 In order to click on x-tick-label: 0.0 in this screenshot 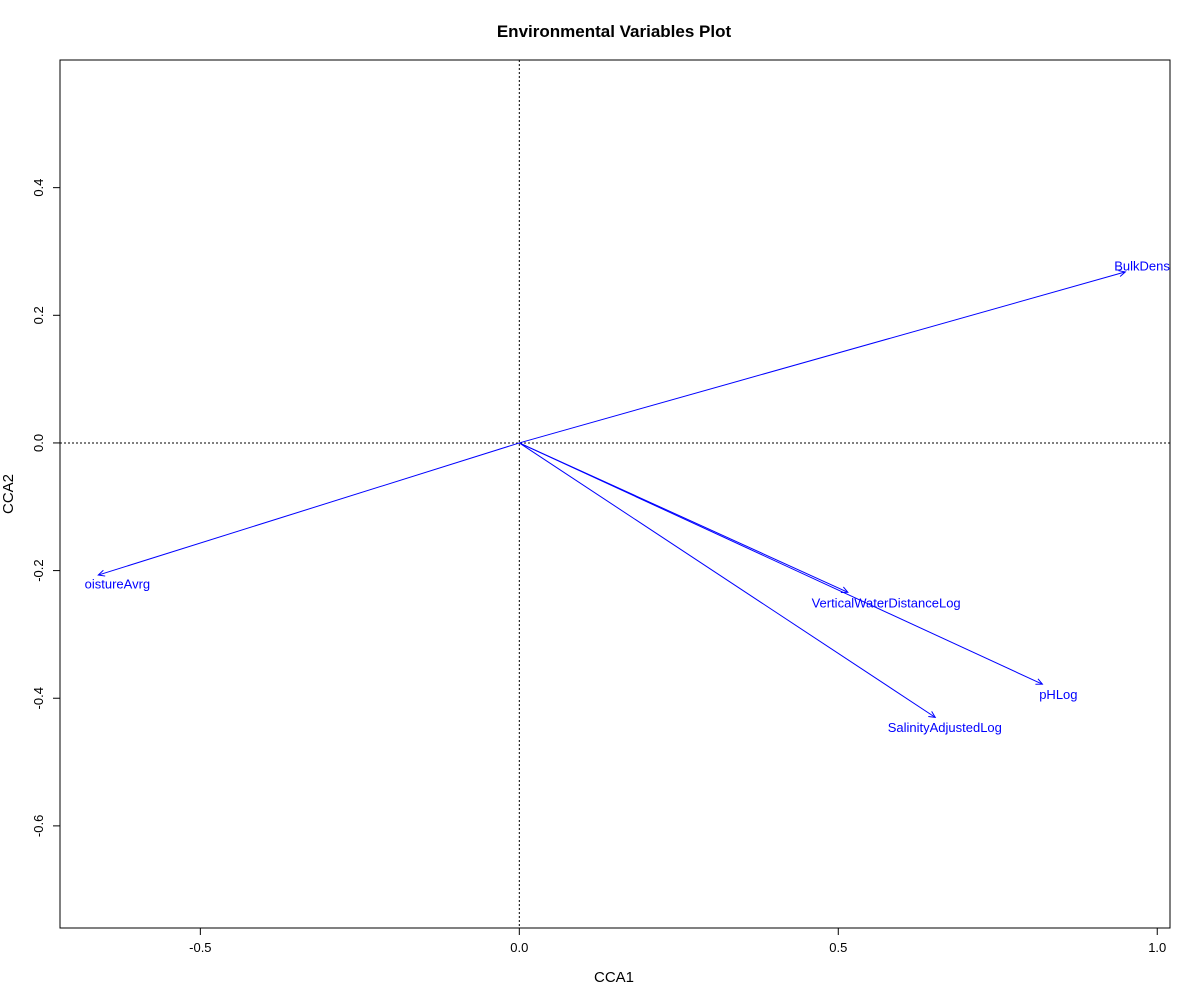, I will do `click(519, 947)`.